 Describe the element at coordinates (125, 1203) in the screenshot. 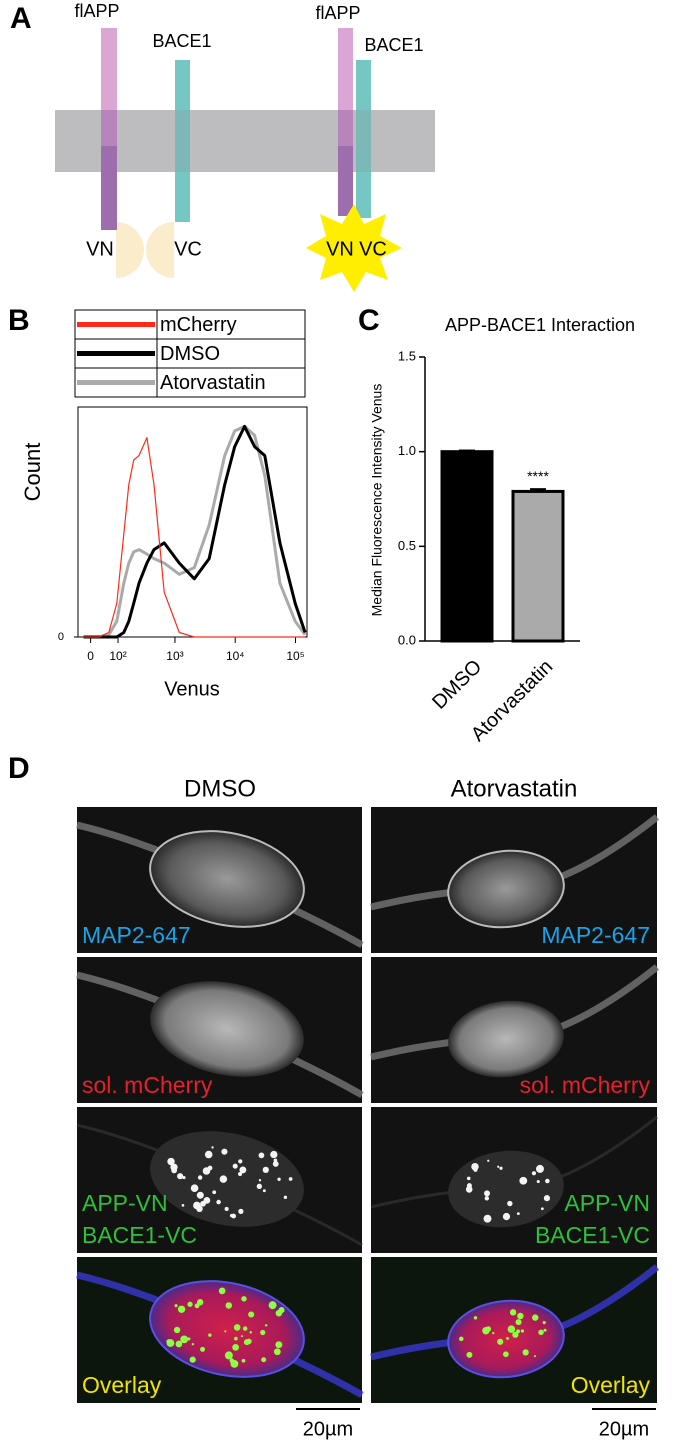

I see `channel-label: APP-VN` at that location.